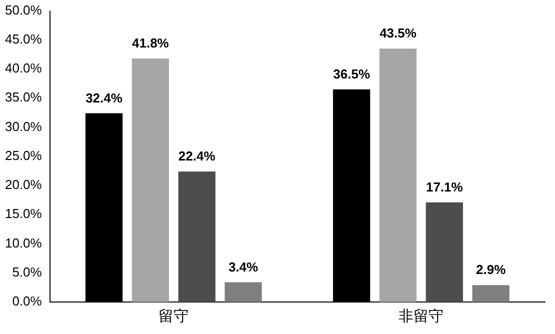 The image size is (555, 334). Describe the element at coordinates (421, 315) in the screenshot. I see `x-tick-label: 非留守` at that location.